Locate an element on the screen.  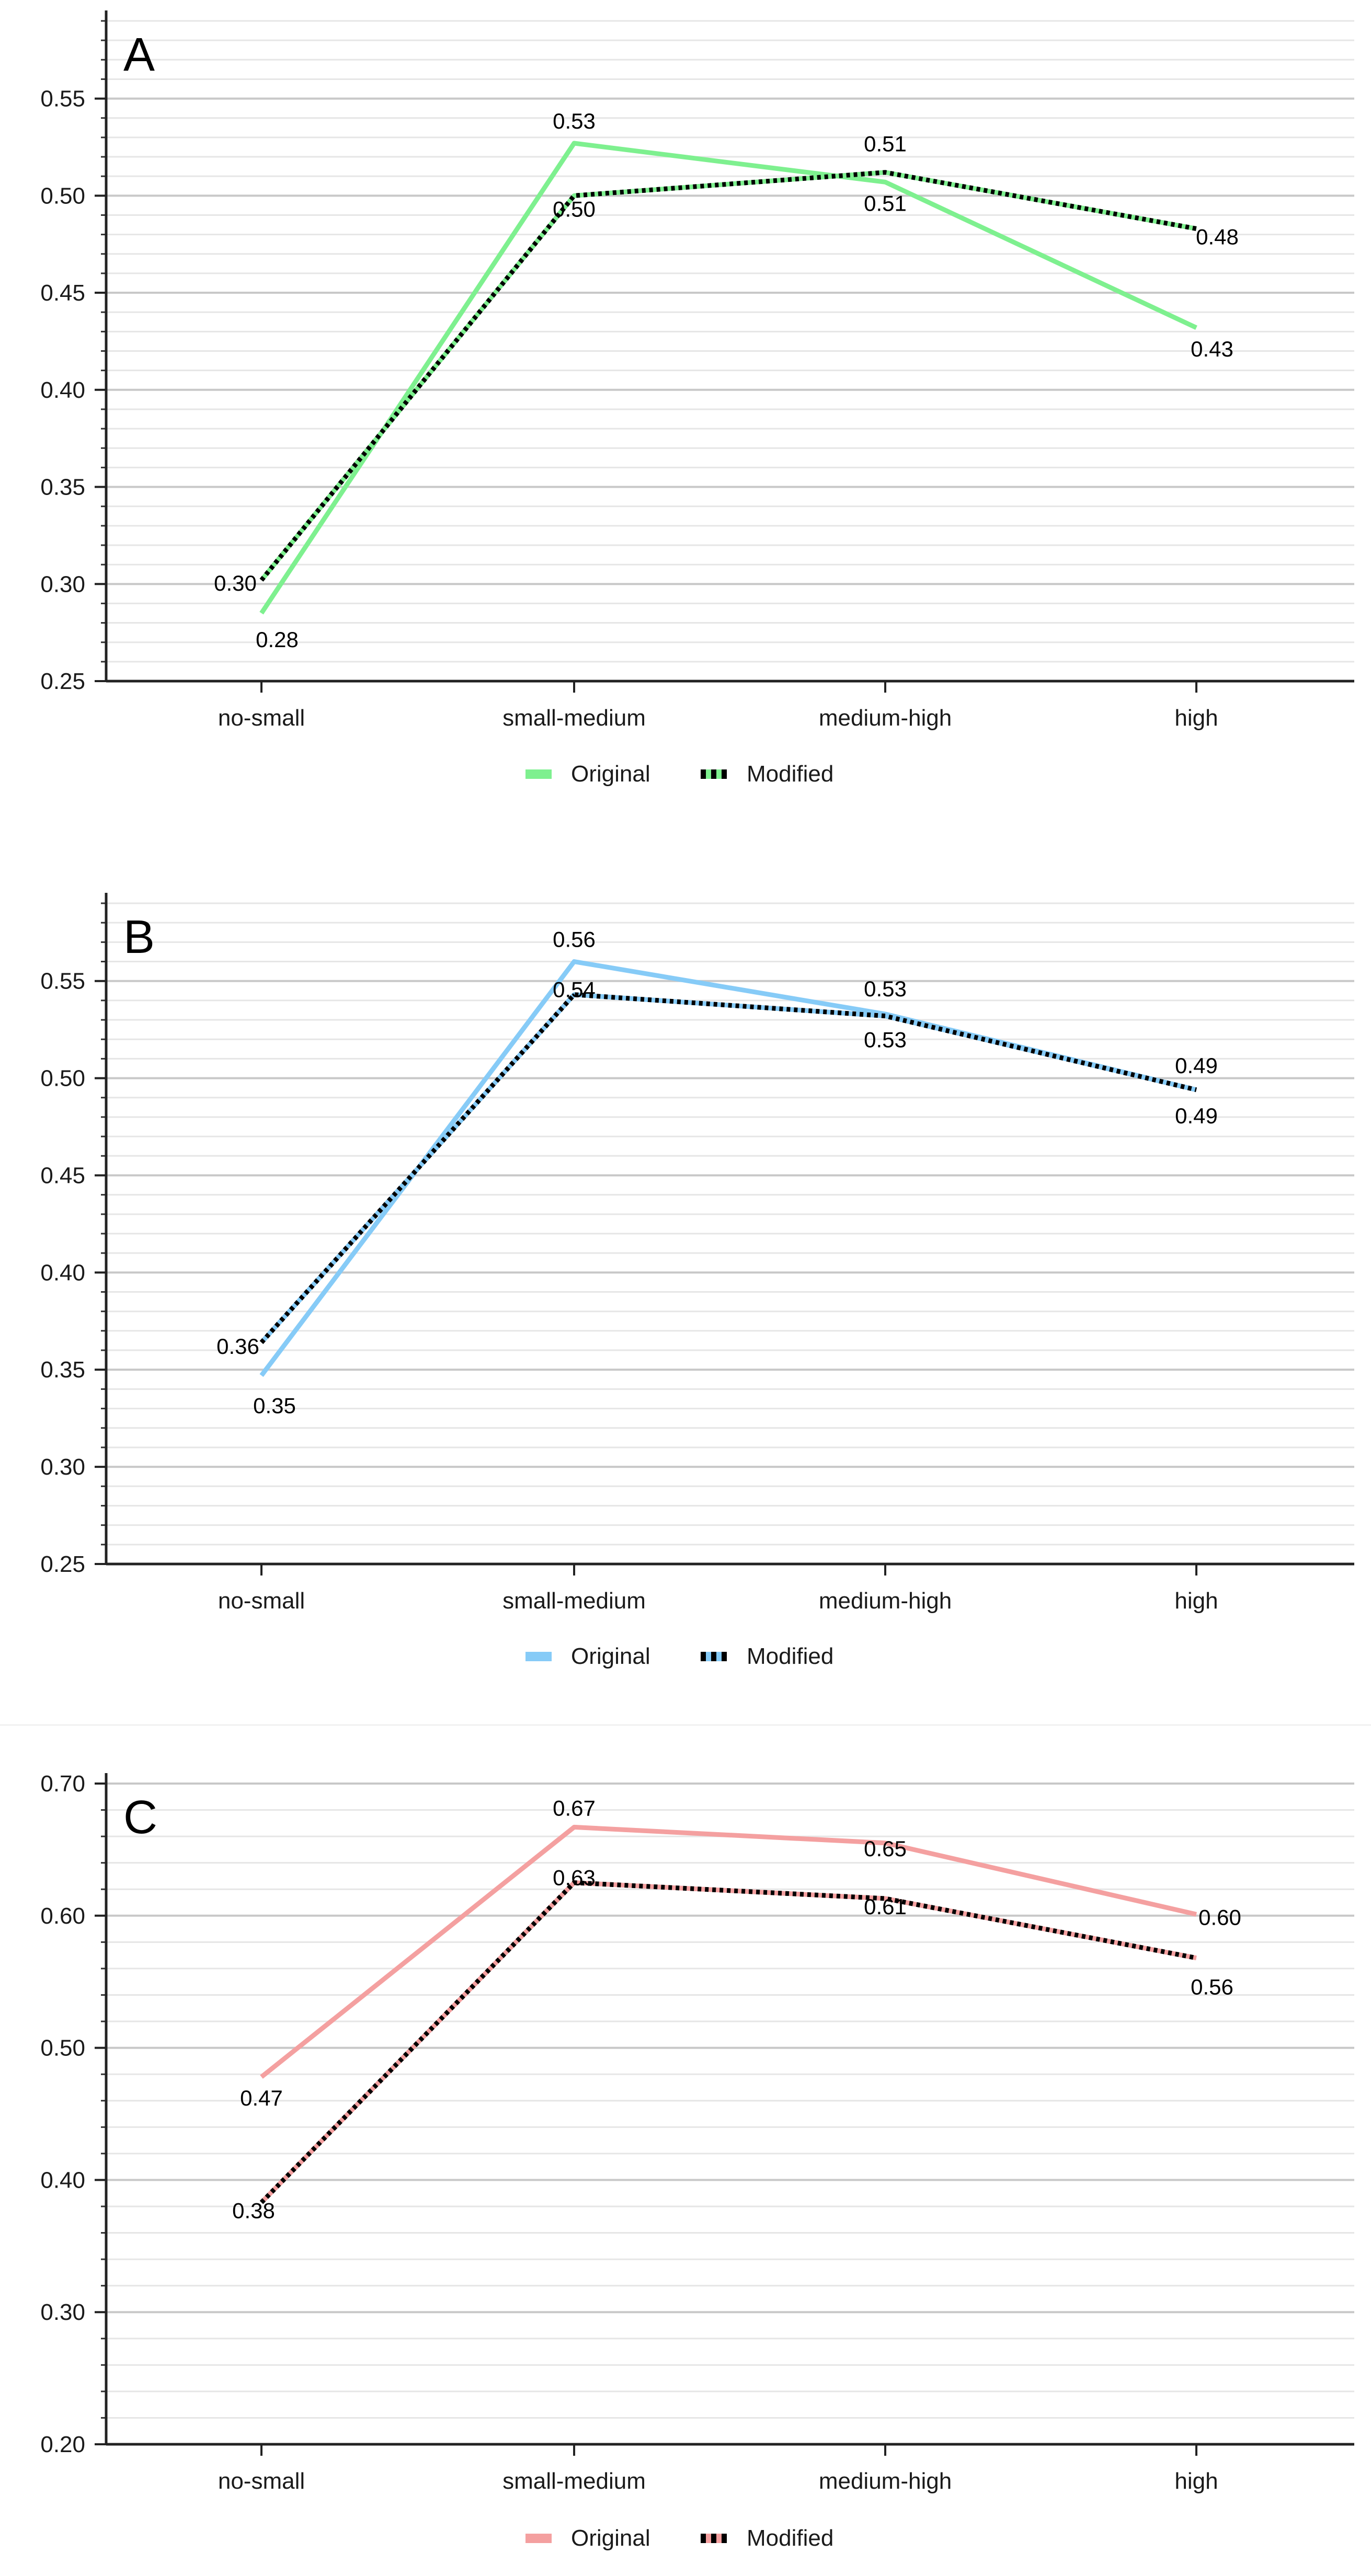
data-label-original: 0.65 is located at coordinates (885, 1848).